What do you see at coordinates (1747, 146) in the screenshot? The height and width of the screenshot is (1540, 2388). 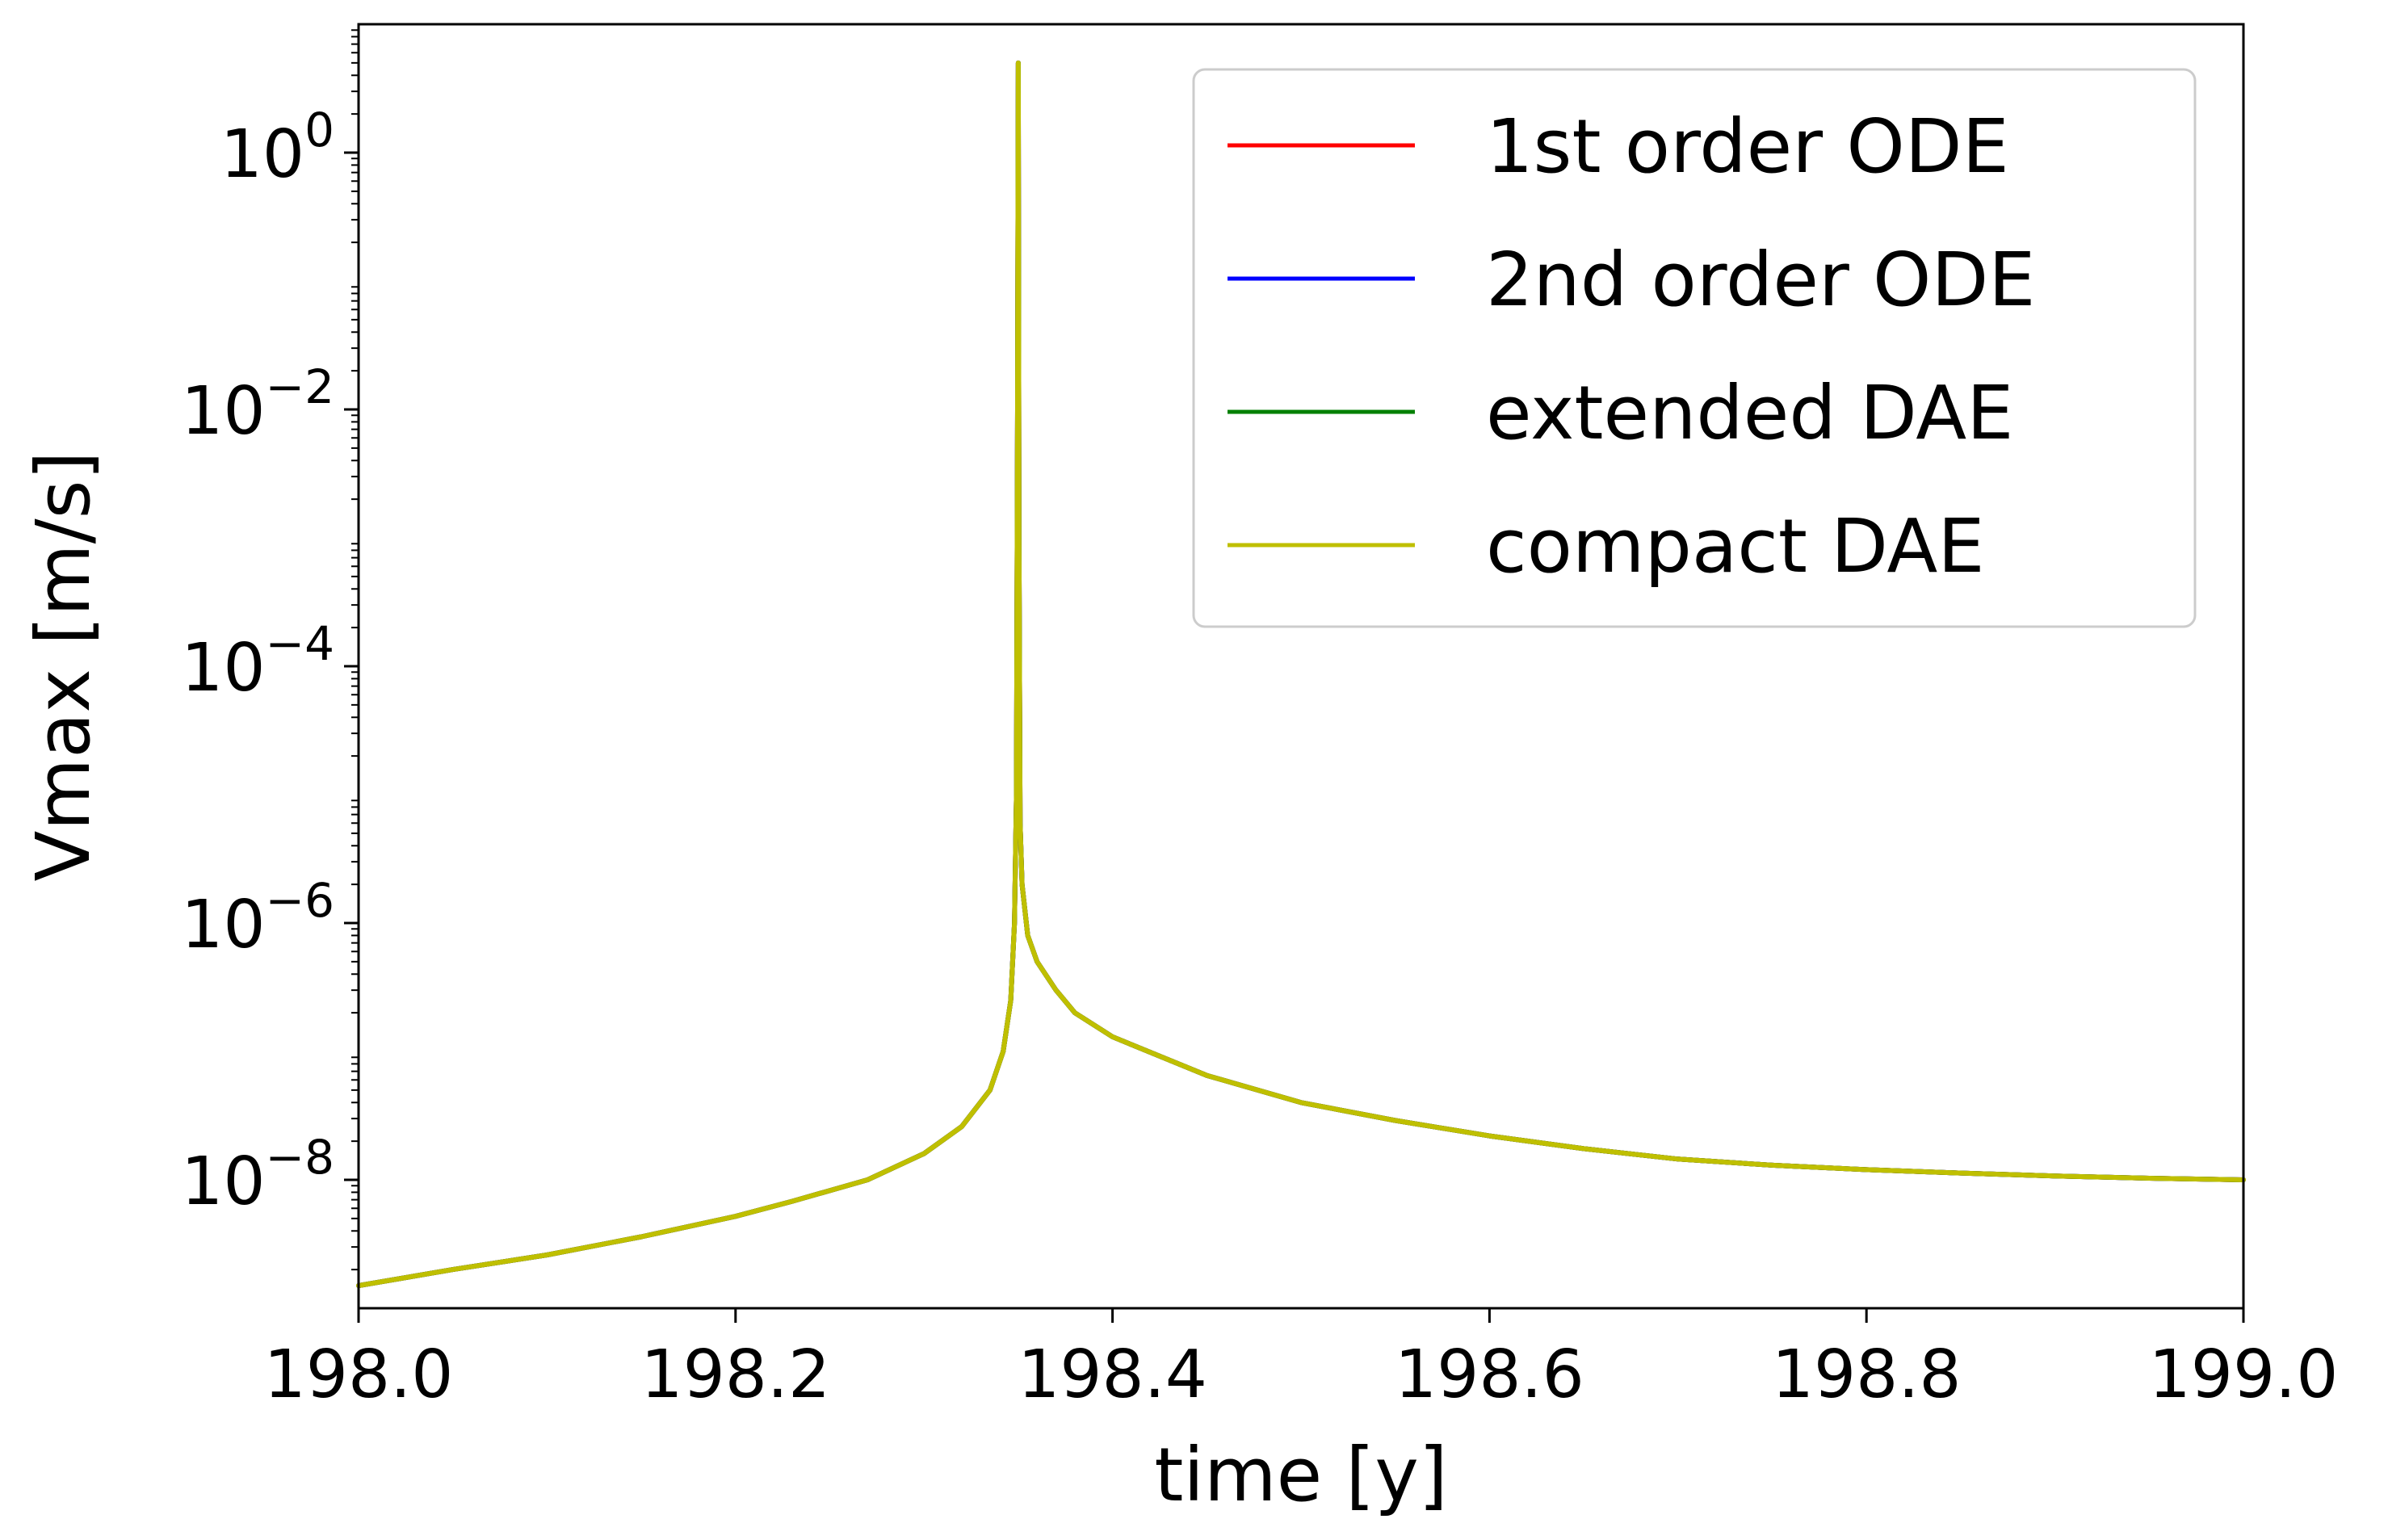 I see `legend-label-1: 1st order ODE` at bounding box center [1747, 146].